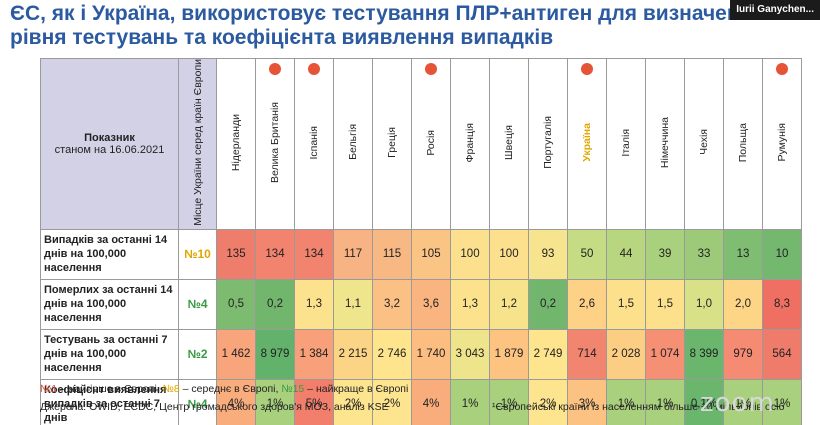  What do you see at coordinates (353, 254) in the screenshot?
I see `value-cell: 117` at bounding box center [353, 254].